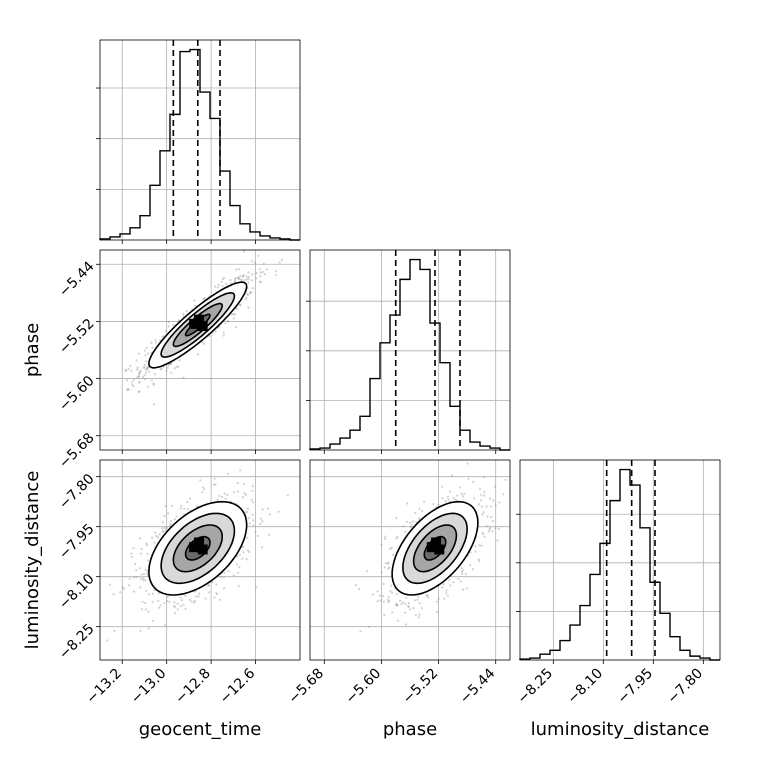 The height and width of the screenshot is (760, 760). Describe the element at coordinates (618, 562) in the screenshot. I see `histogram-panel-luminosity_distance` at that location.